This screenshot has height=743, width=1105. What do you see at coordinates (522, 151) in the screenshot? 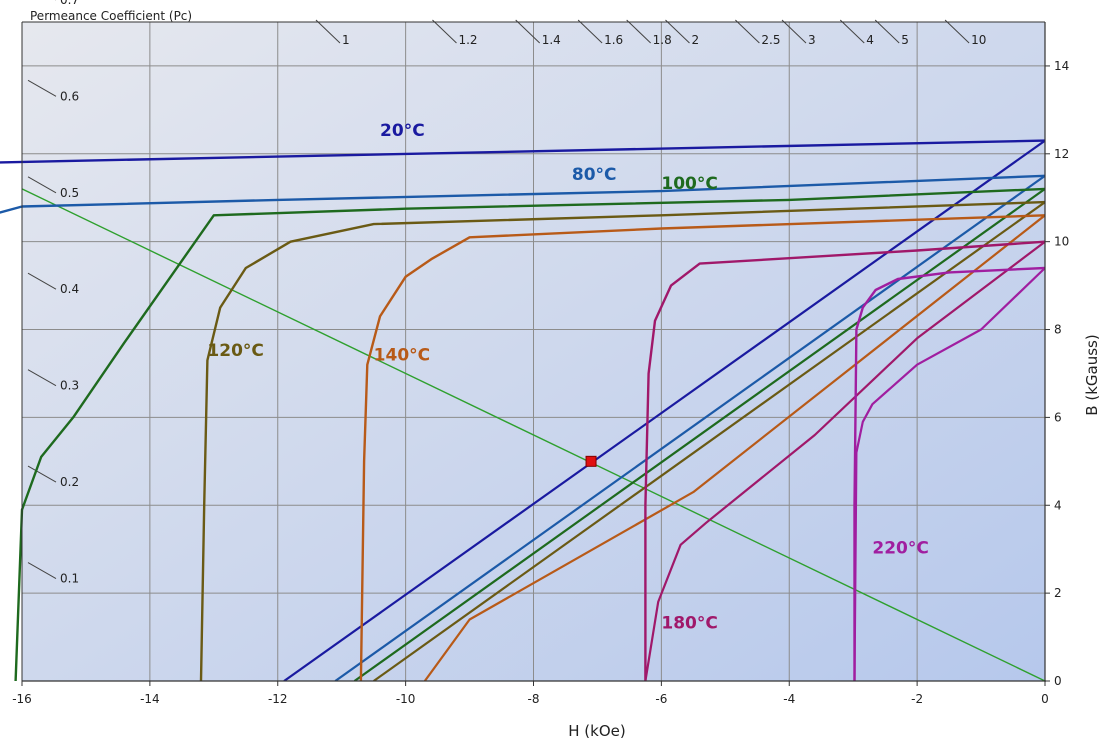
I see `demag-curve-c20` at bounding box center [522, 151].